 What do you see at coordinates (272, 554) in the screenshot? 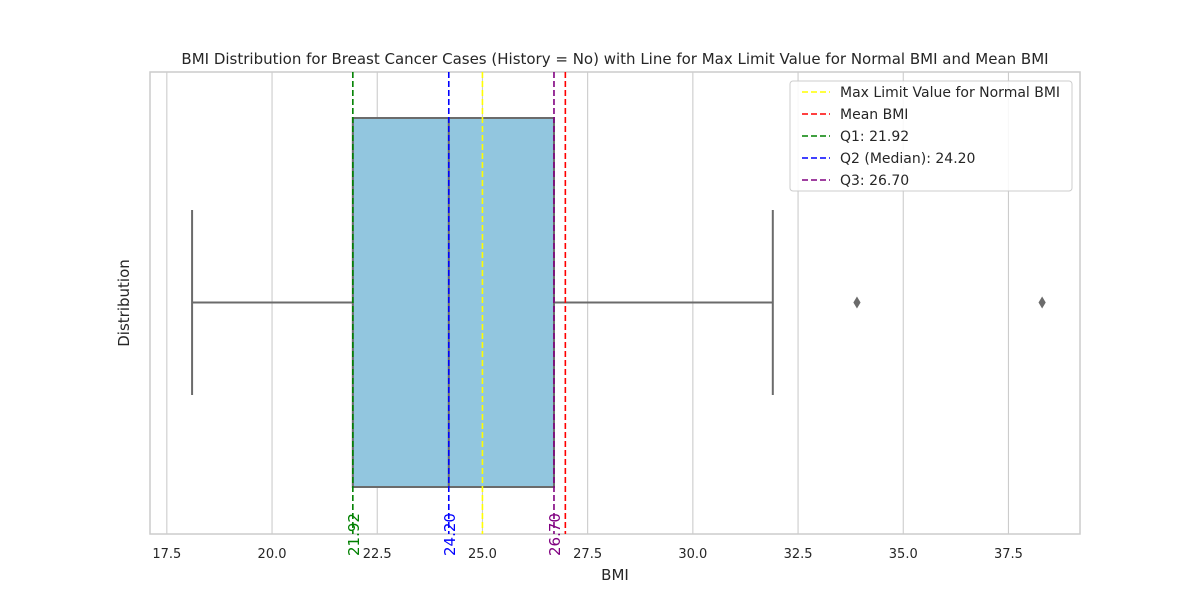
I see `x-tick-label: 20.0` at bounding box center [272, 554].